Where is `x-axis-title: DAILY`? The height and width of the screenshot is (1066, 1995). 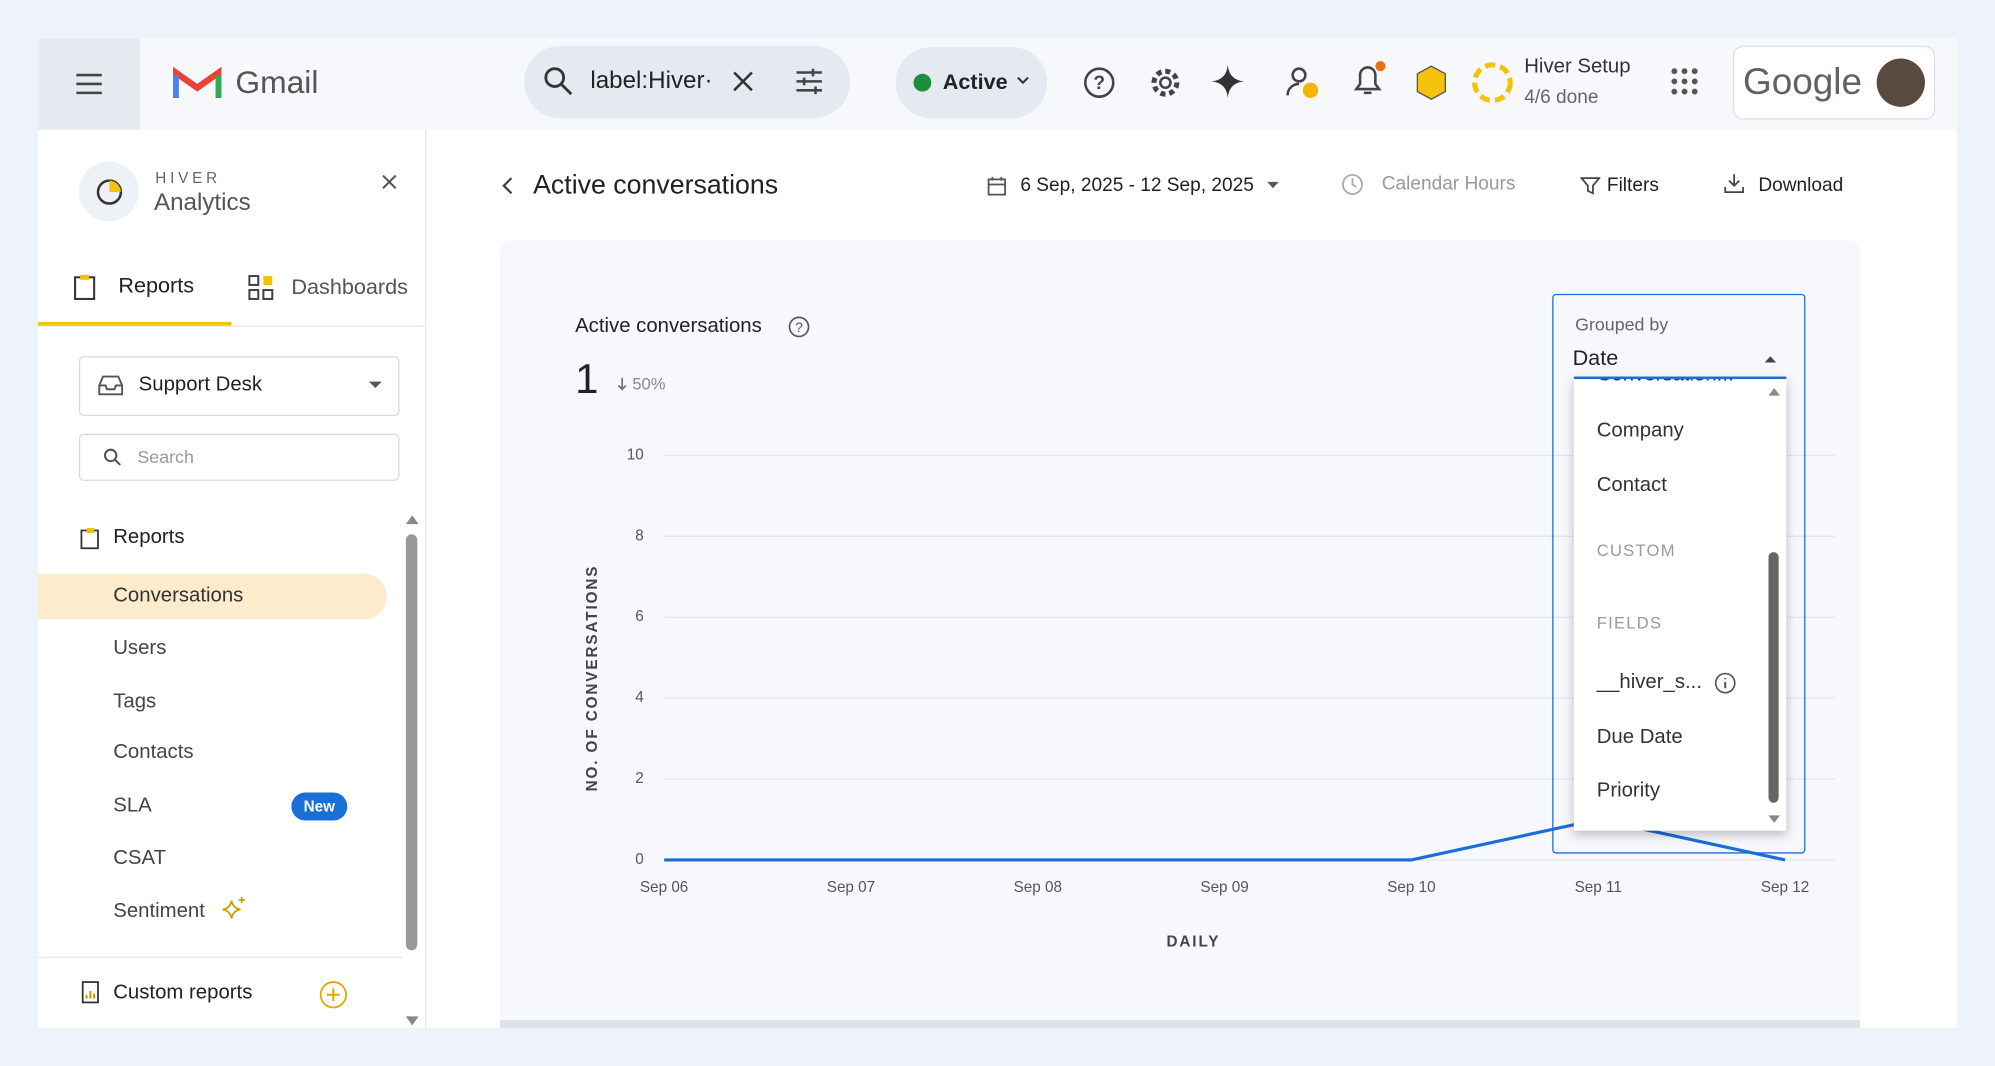 x-axis-title: DAILY is located at coordinates (1193, 942).